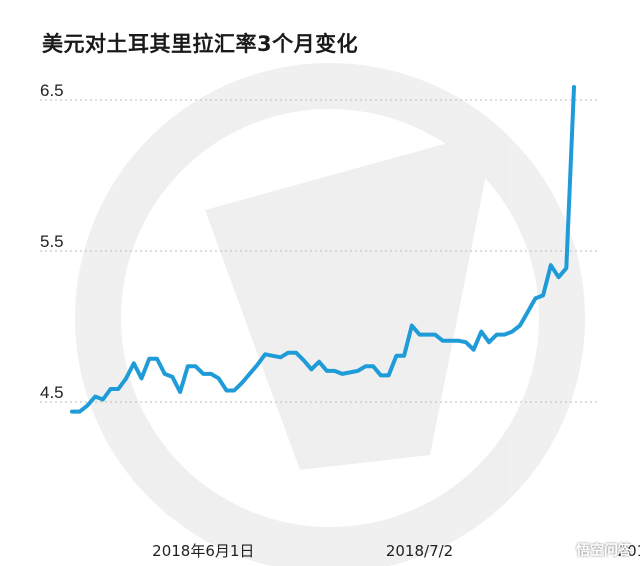  What do you see at coordinates (419, 551) in the screenshot?
I see `x-tick-label: 2018/7/2` at bounding box center [419, 551].